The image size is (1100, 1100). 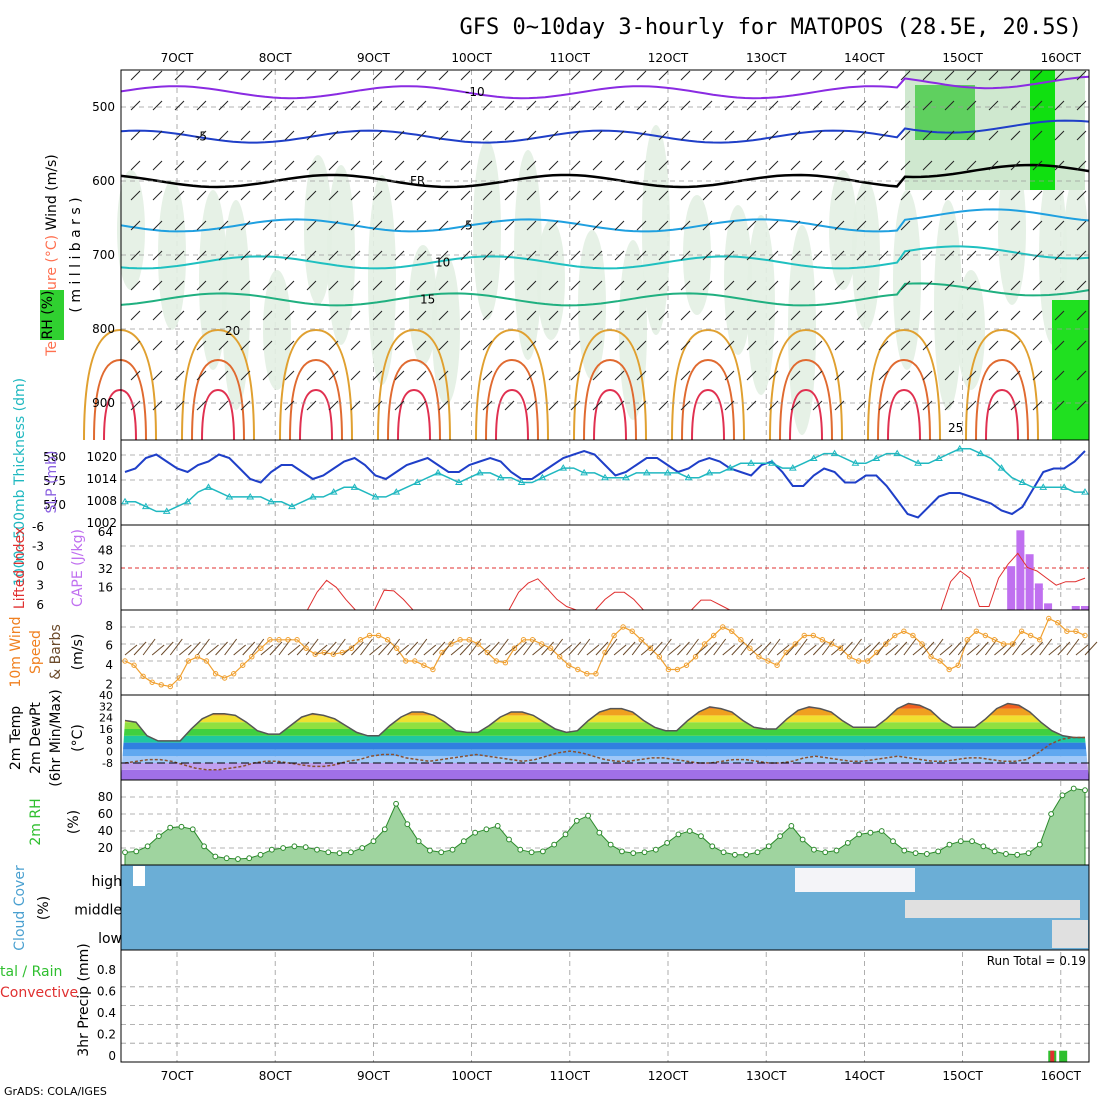 What do you see at coordinates (855, 880) in the screenshot?
I see `cloud-clear-high` at bounding box center [855, 880].